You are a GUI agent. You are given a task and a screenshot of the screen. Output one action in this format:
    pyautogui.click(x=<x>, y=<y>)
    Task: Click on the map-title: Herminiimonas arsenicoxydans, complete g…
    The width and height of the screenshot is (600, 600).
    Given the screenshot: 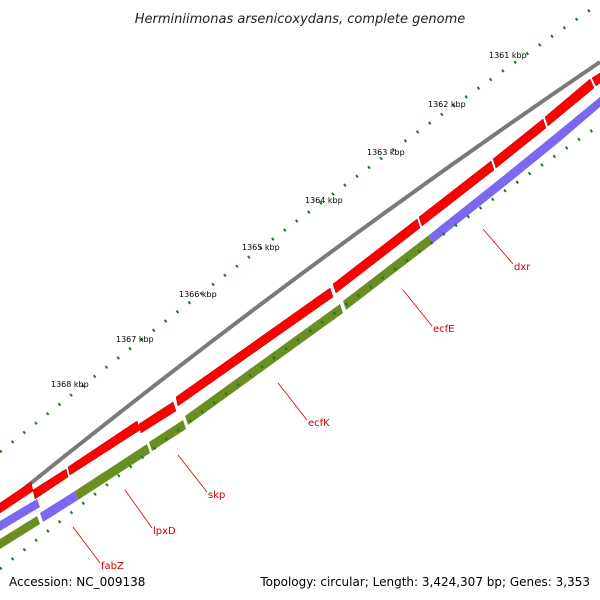 What is the action you would take?
    pyautogui.click(x=300, y=19)
    